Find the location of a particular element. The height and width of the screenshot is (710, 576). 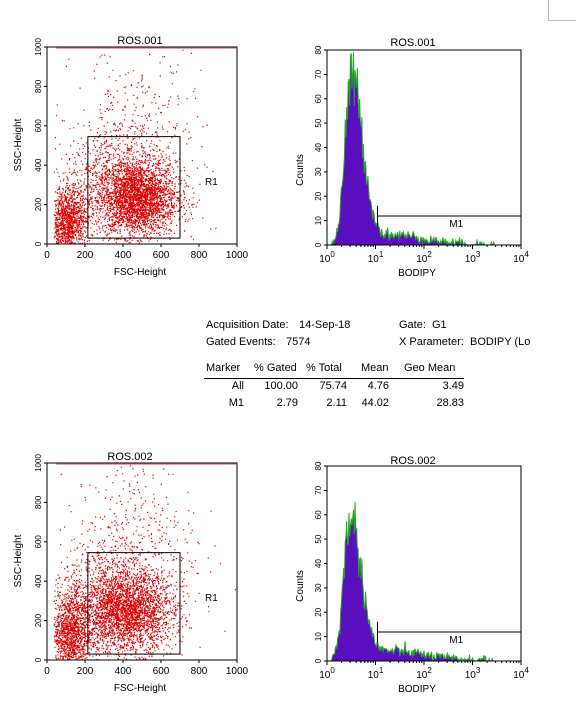

y-tick-label: 30 is located at coordinates (318, 587).